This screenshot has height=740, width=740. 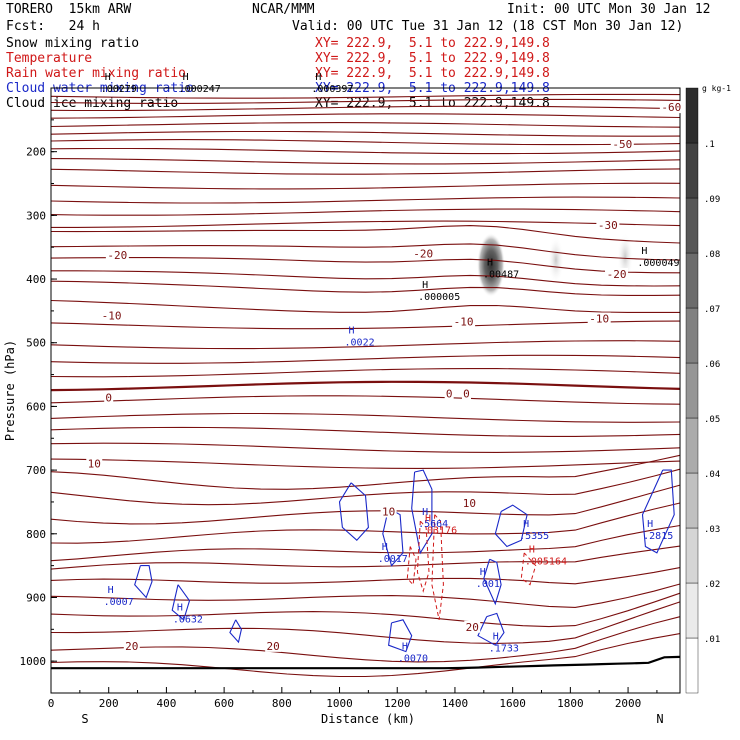 What do you see at coordinates (36, 534) in the screenshot?
I see `y-tick-label: 800` at bounding box center [36, 534].